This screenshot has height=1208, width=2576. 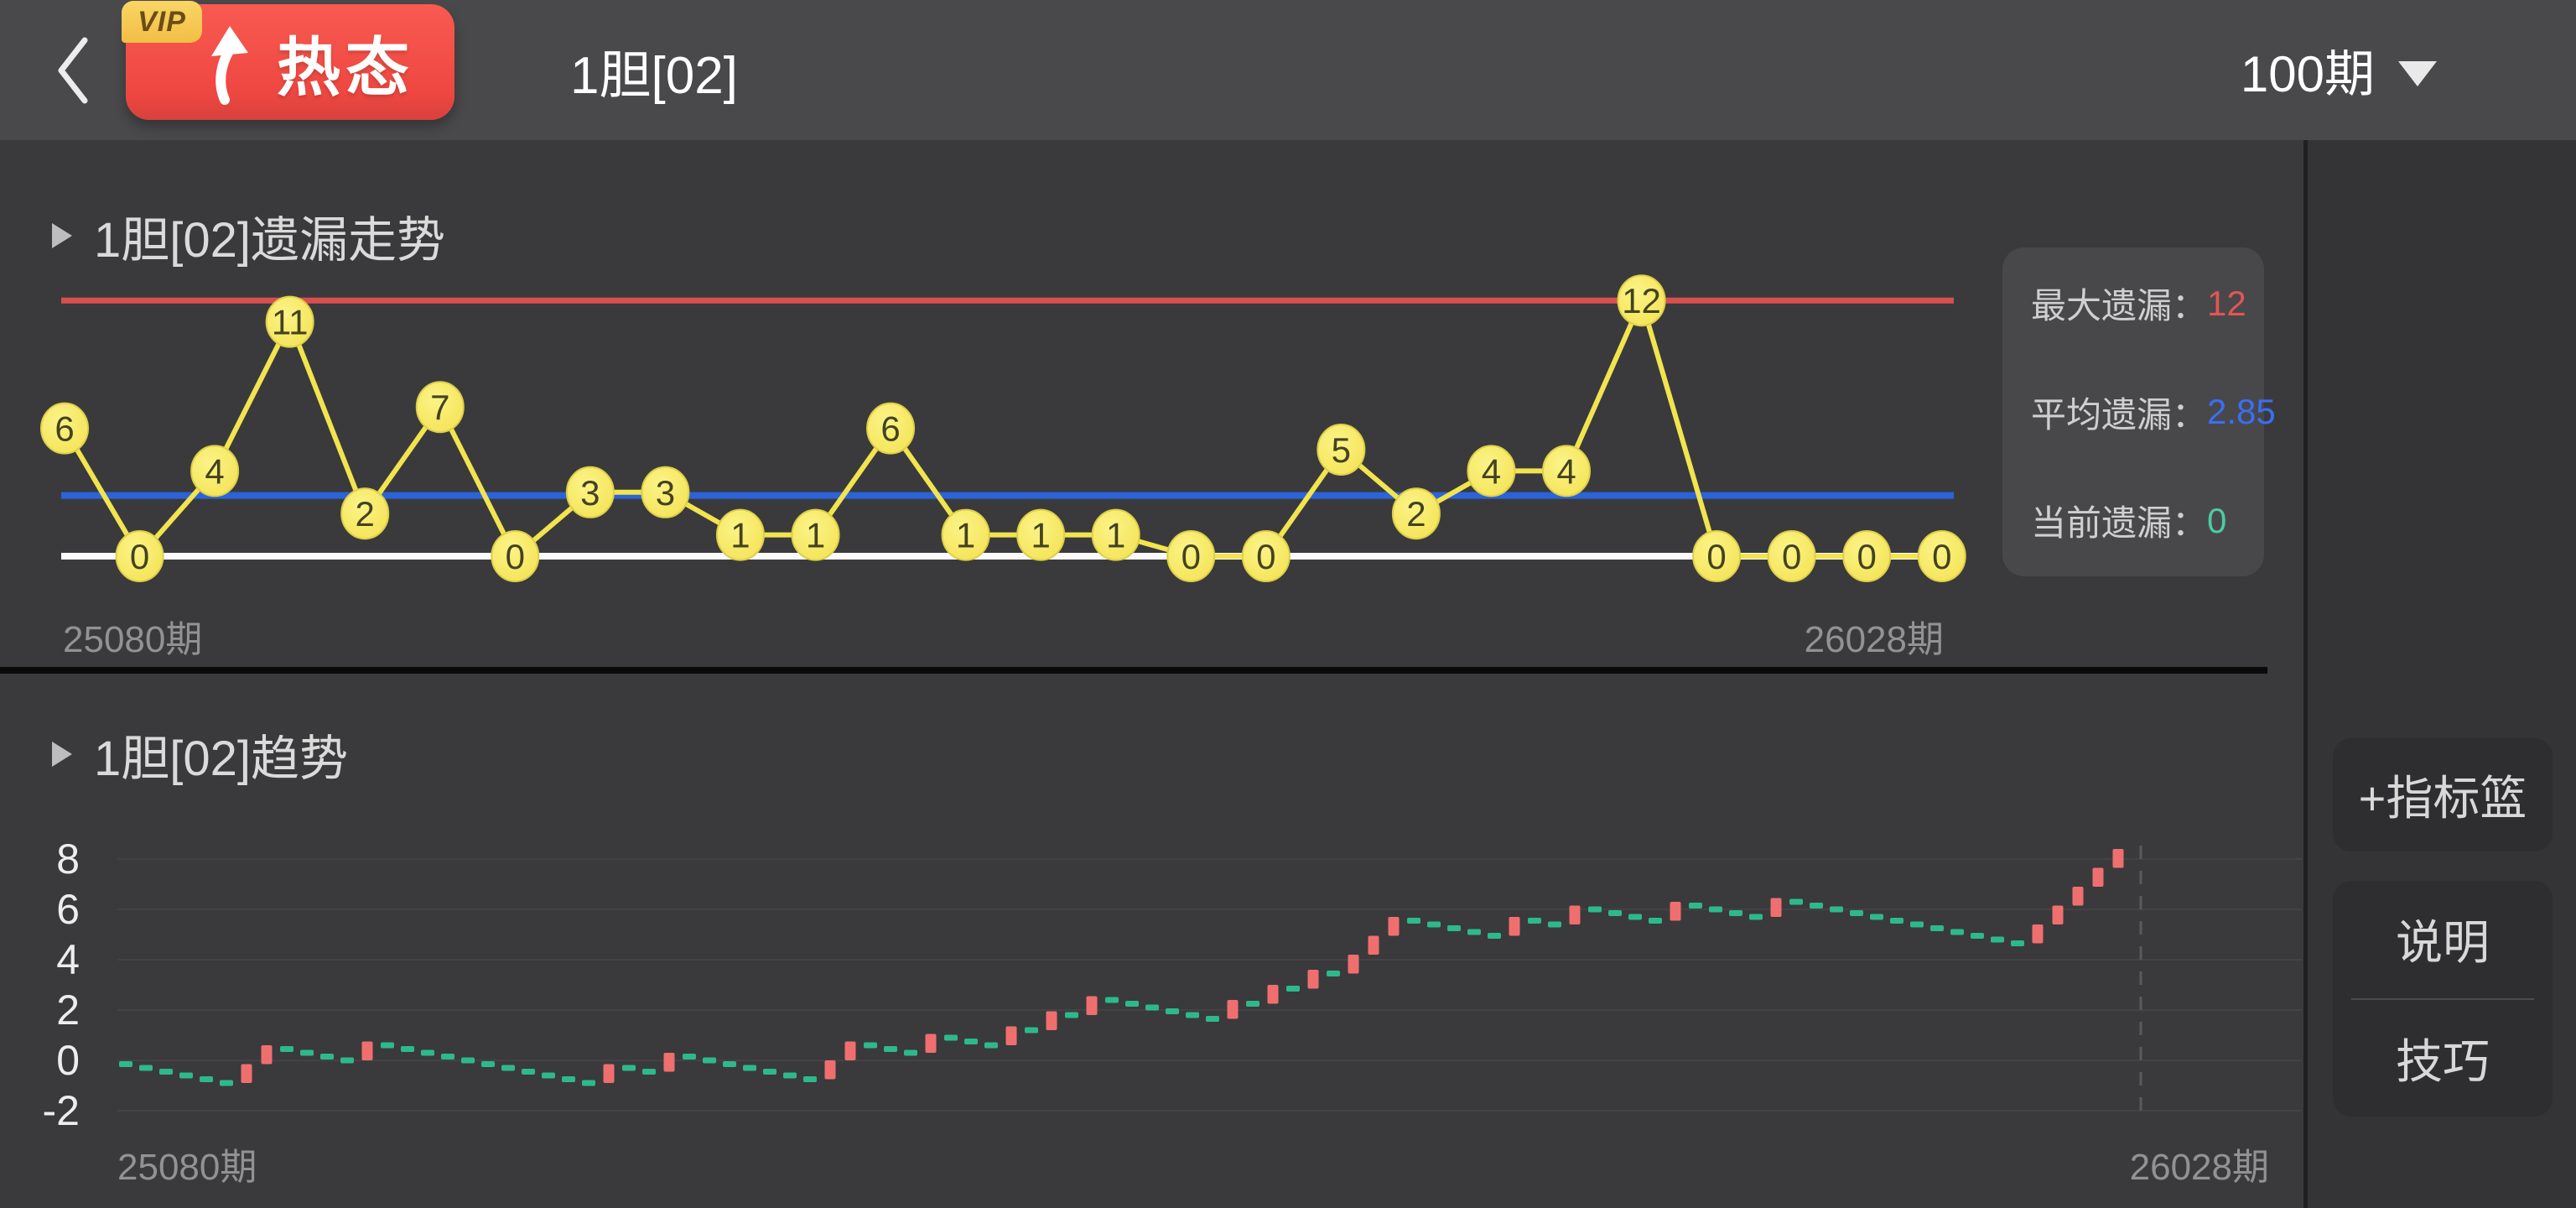 I want to click on trend-section-title: 1胆[02]趋势, so click(x=221, y=759).